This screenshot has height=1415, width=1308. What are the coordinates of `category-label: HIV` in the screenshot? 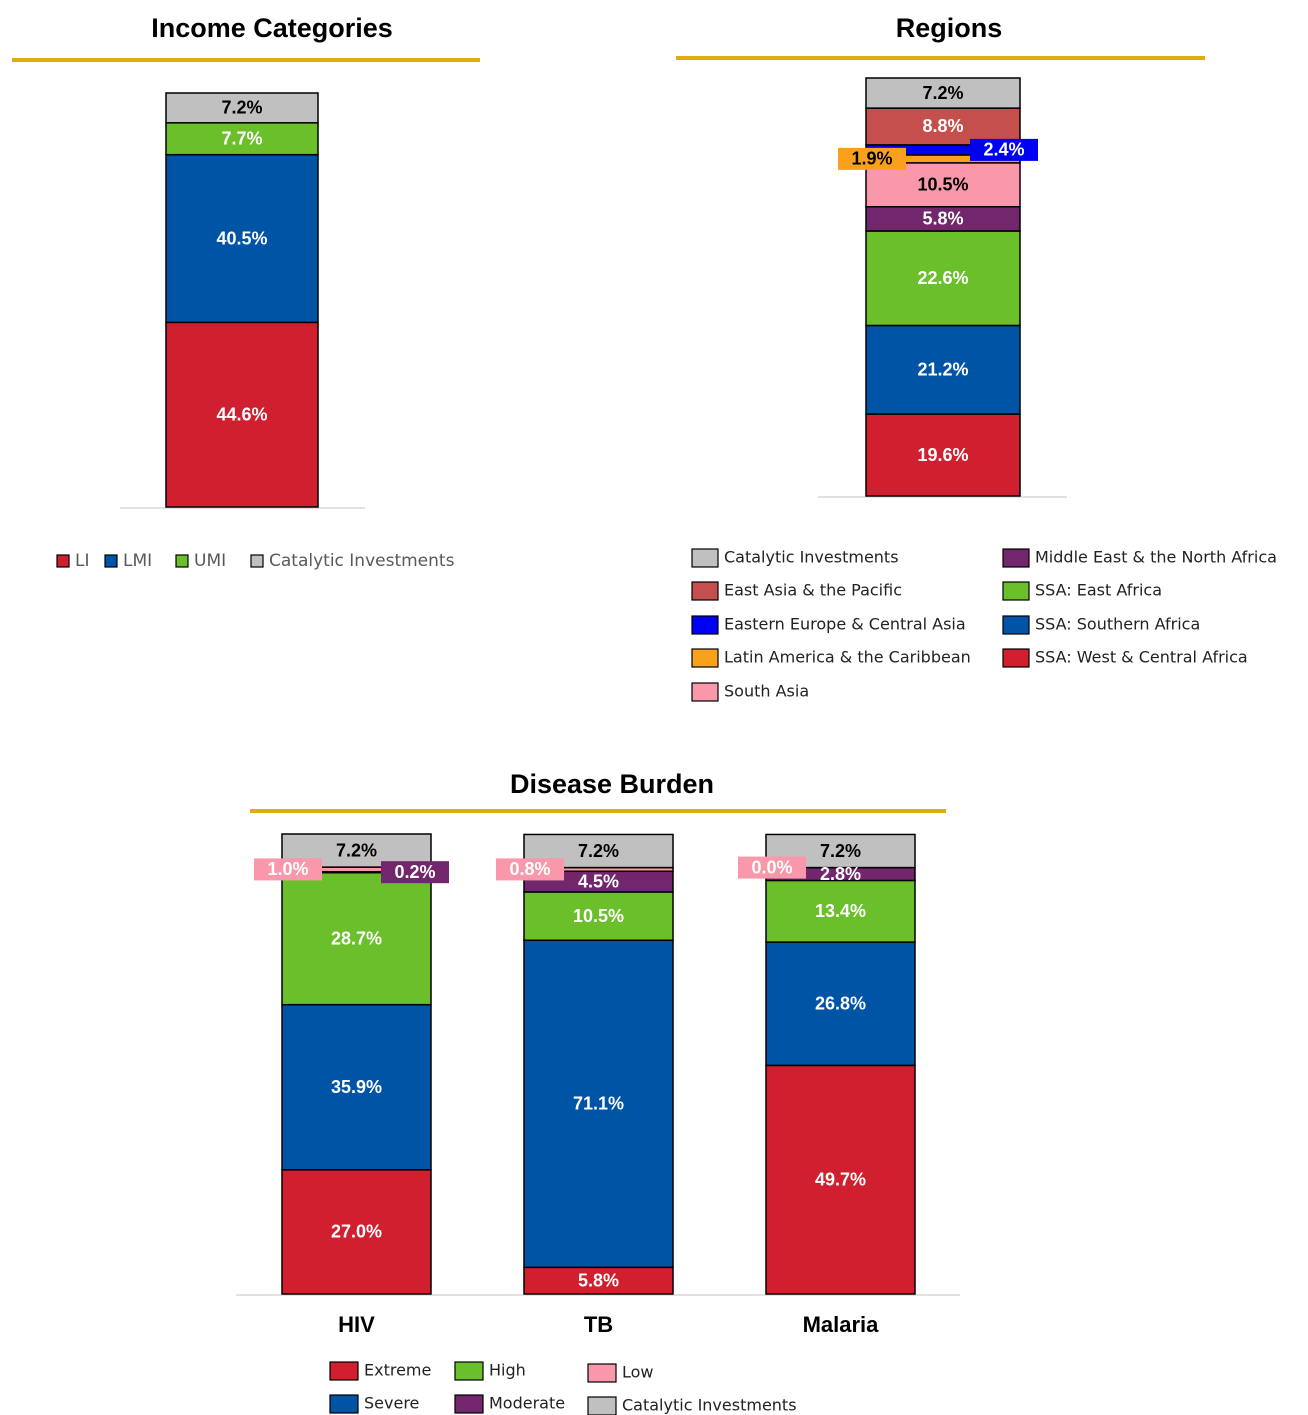 It's located at (356, 1324).